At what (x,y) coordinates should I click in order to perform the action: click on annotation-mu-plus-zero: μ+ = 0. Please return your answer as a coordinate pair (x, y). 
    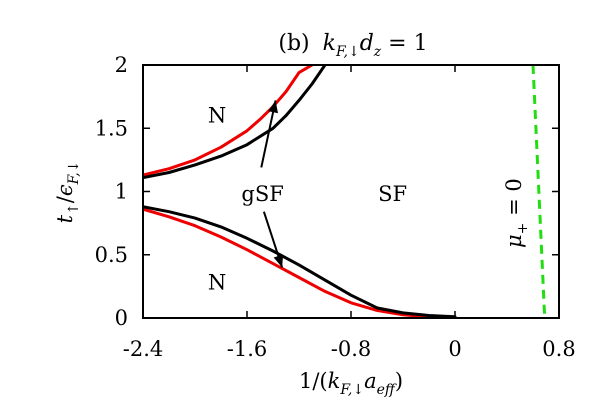
    Looking at the image, I should click on (516, 213).